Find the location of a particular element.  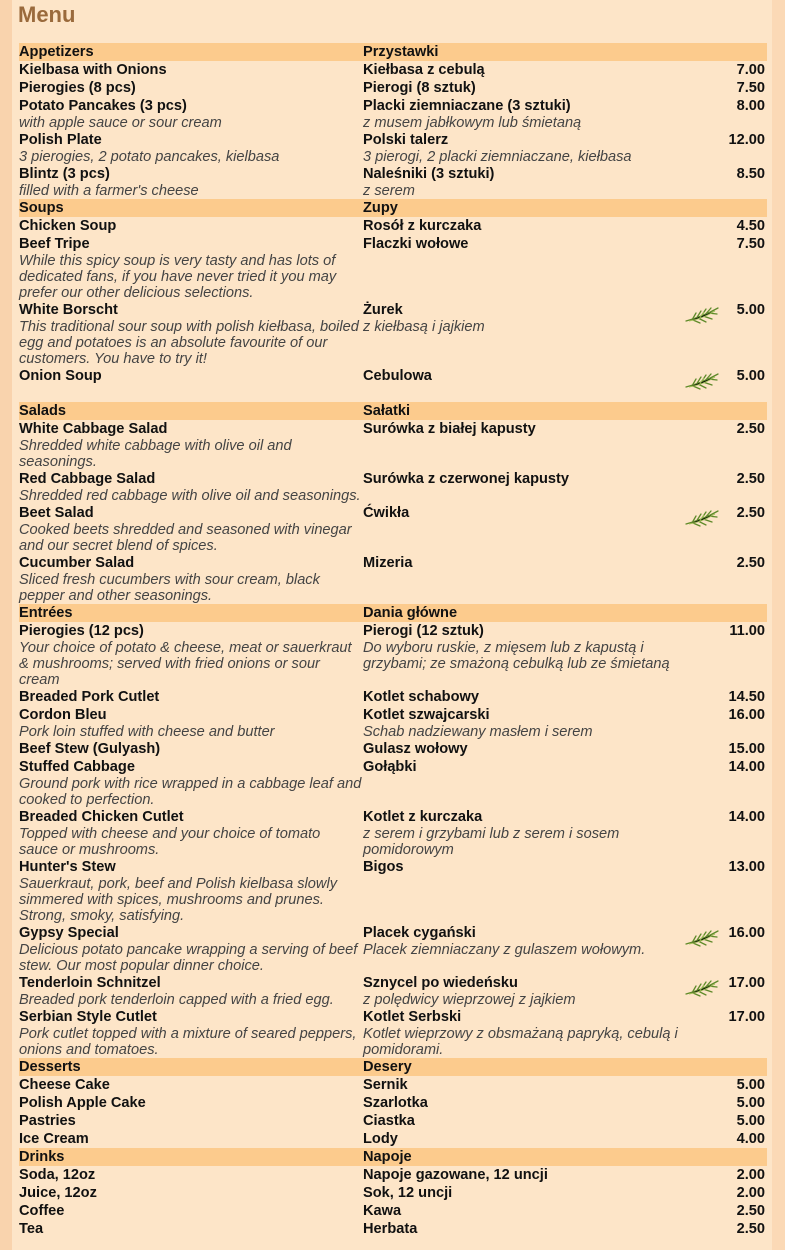

item-desc-en: with apple sauce or sour cream is located at coordinates (120, 123).